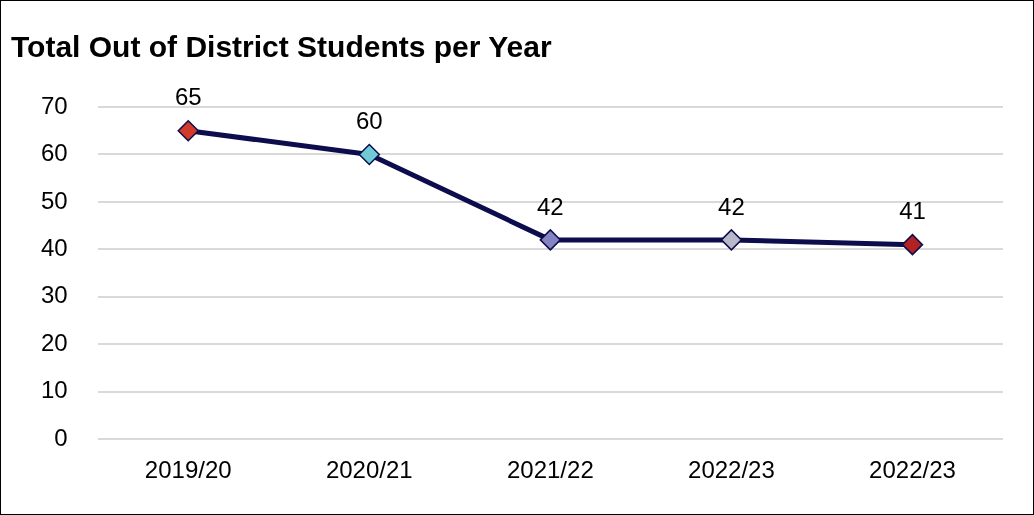  I want to click on data-label: 41, so click(912, 211).